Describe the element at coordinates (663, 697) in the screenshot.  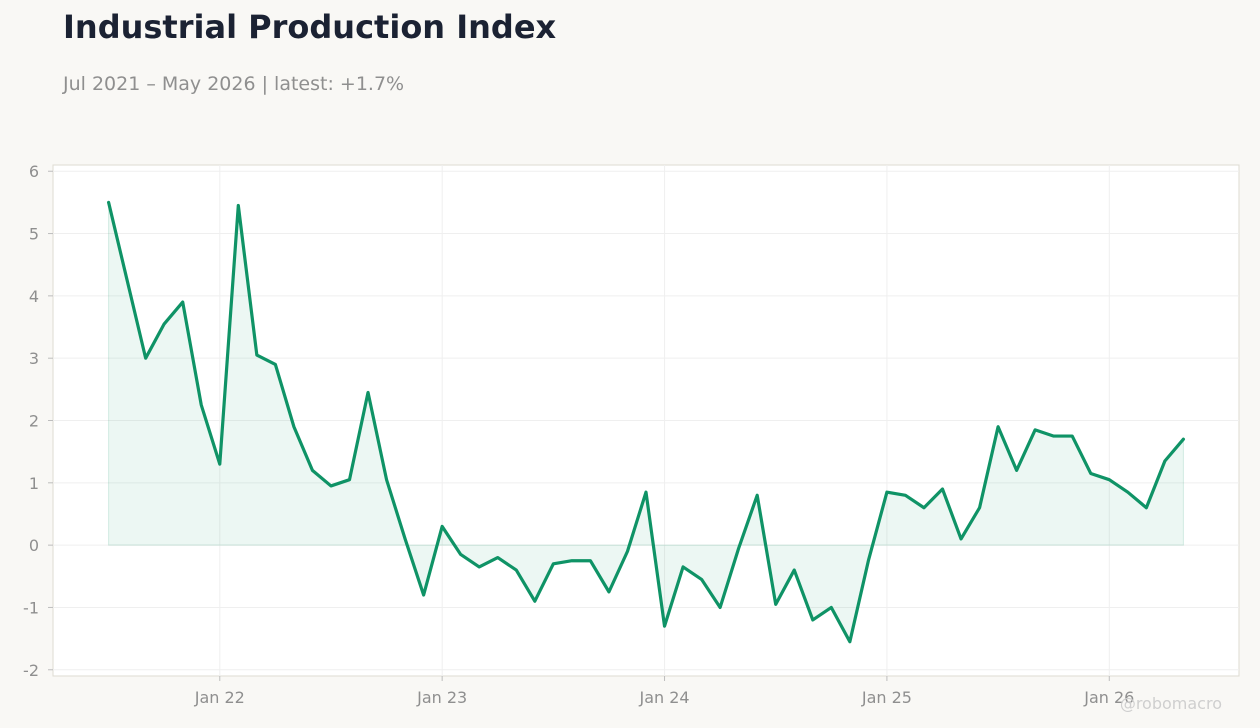
I see `x-tick-label: Jan 24` at that location.